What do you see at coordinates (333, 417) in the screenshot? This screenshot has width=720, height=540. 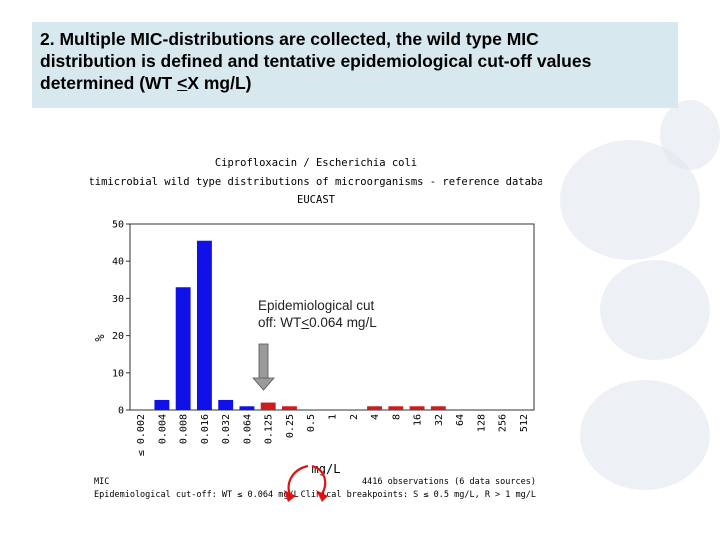 I see `x-tick-label: 1` at bounding box center [333, 417].